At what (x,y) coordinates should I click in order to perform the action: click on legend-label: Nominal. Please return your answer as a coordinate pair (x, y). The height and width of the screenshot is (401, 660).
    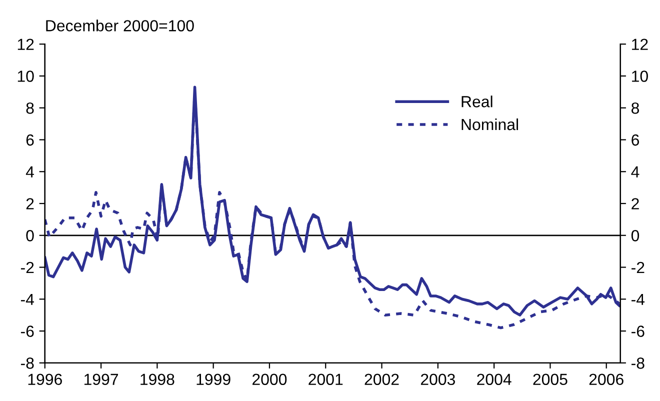
    Looking at the image, I should click on (490, 124).